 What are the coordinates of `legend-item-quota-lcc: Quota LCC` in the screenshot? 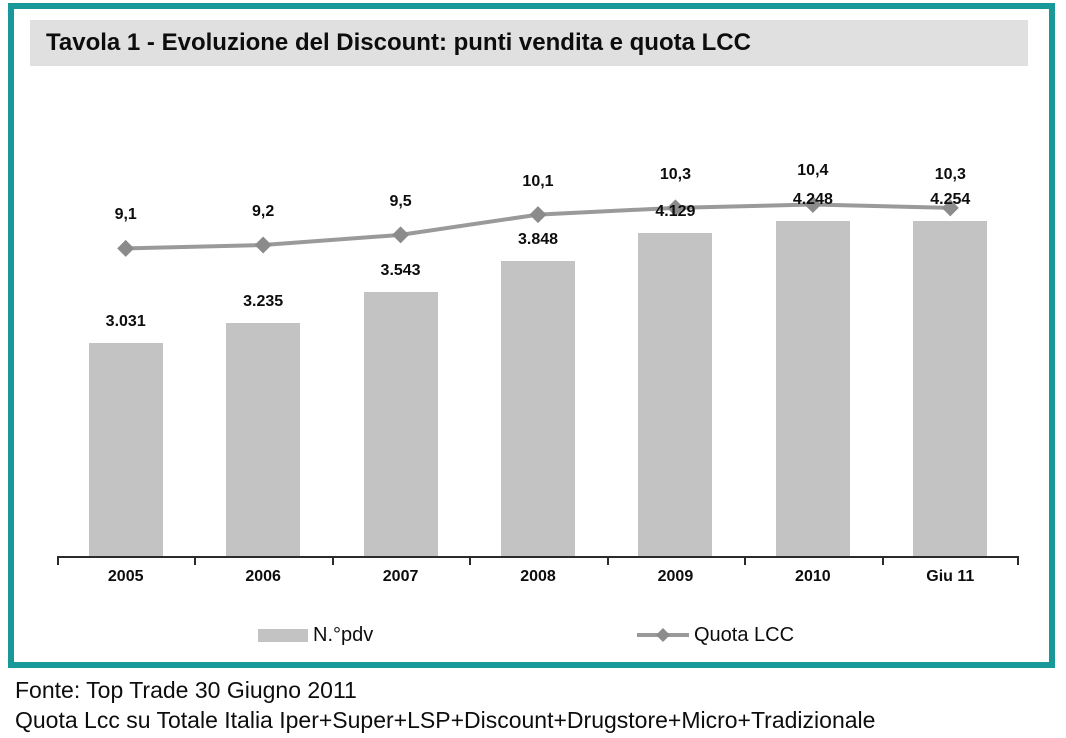 It's located at (716, 634).